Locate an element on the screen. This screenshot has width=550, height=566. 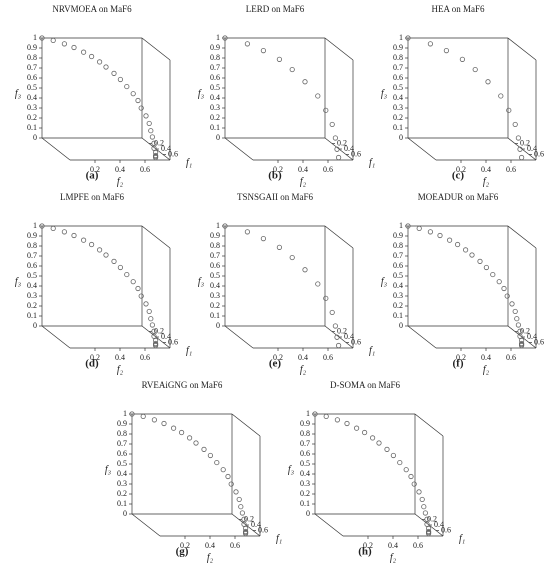
chart-title: D-SOMA on MaF6 is located at coordinates (365, 385).